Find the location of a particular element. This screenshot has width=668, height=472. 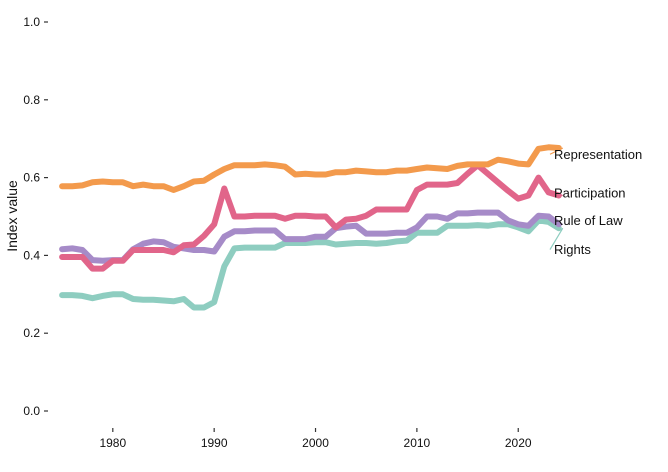

x-axis: 1980 1990 2000 2010 2020 is located at coordinates (315, 439).